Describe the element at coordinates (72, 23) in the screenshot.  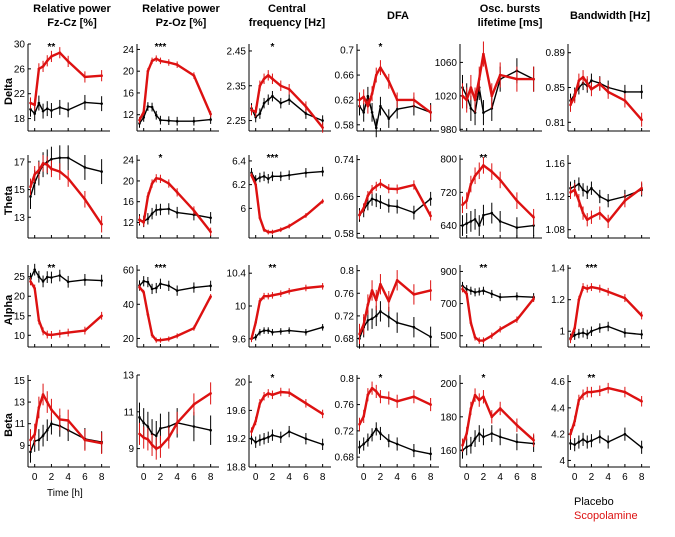
I see `column-title: Fz-Cz [%]` at that location.